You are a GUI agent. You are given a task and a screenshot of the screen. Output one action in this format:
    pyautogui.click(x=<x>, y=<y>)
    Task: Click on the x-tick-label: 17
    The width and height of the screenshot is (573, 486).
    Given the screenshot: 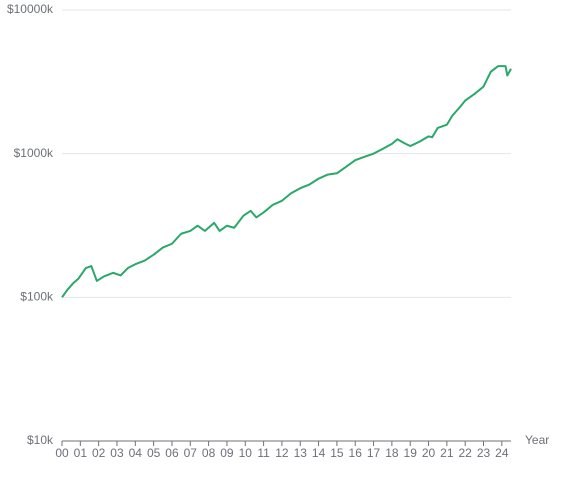 What is the action you would take?
    pyautogui.click(x=374, y=453)
    